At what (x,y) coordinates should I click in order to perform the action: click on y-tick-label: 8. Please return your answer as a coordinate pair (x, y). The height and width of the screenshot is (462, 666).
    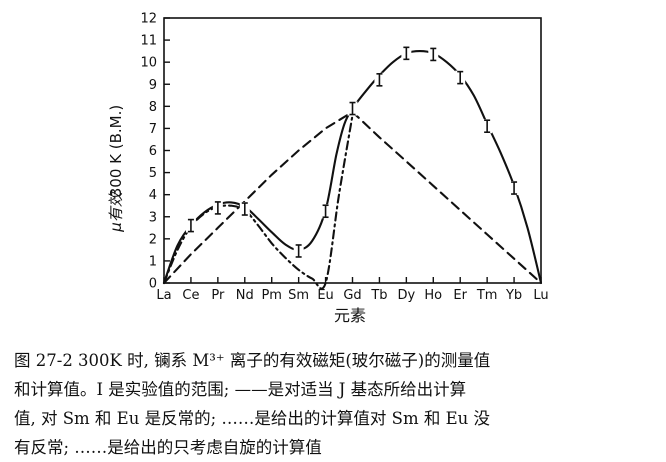
    Looking at the image, I should click on (153, 107).